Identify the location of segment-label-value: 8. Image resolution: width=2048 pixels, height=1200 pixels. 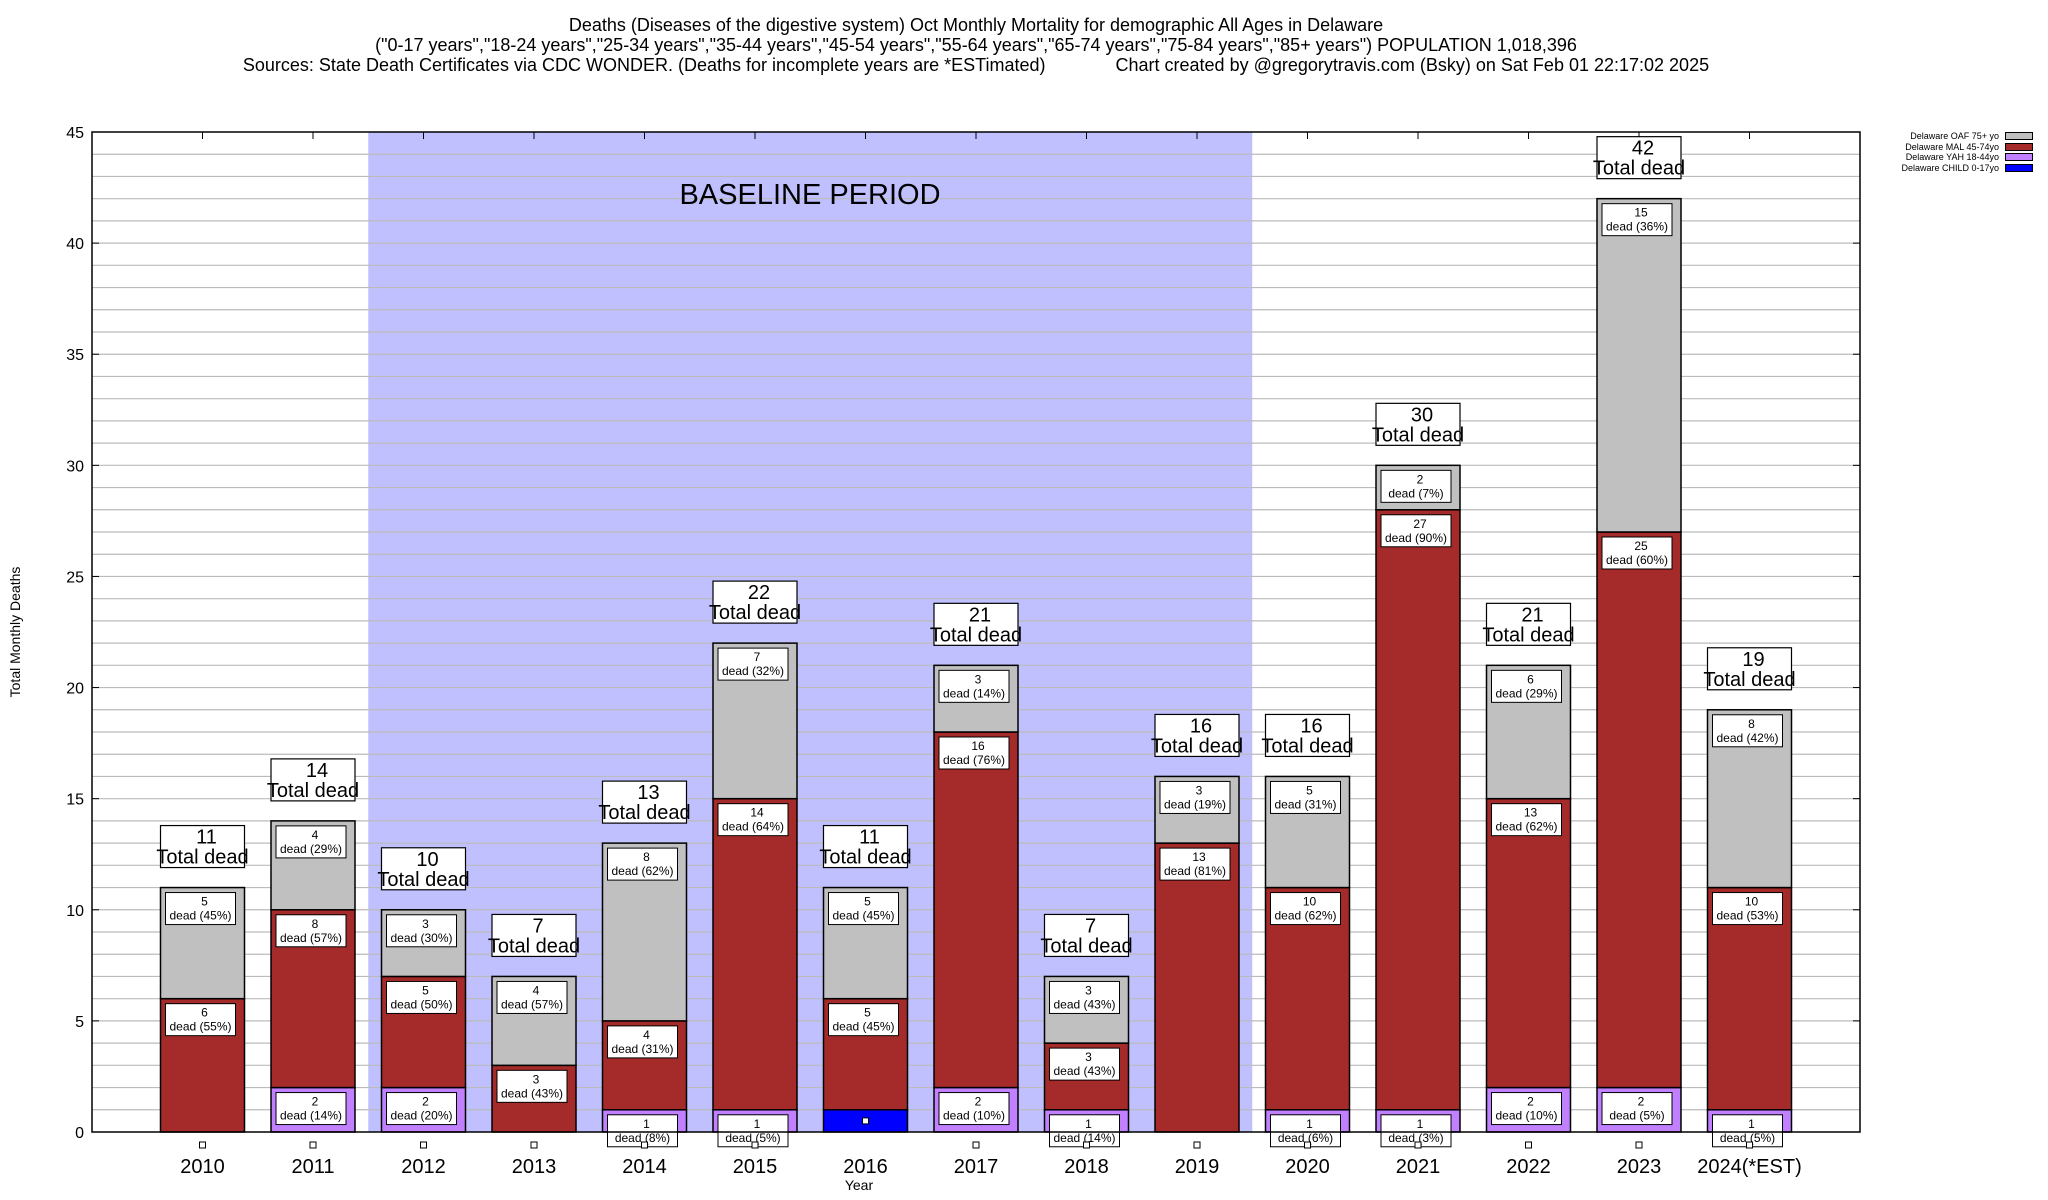
(315, 924).